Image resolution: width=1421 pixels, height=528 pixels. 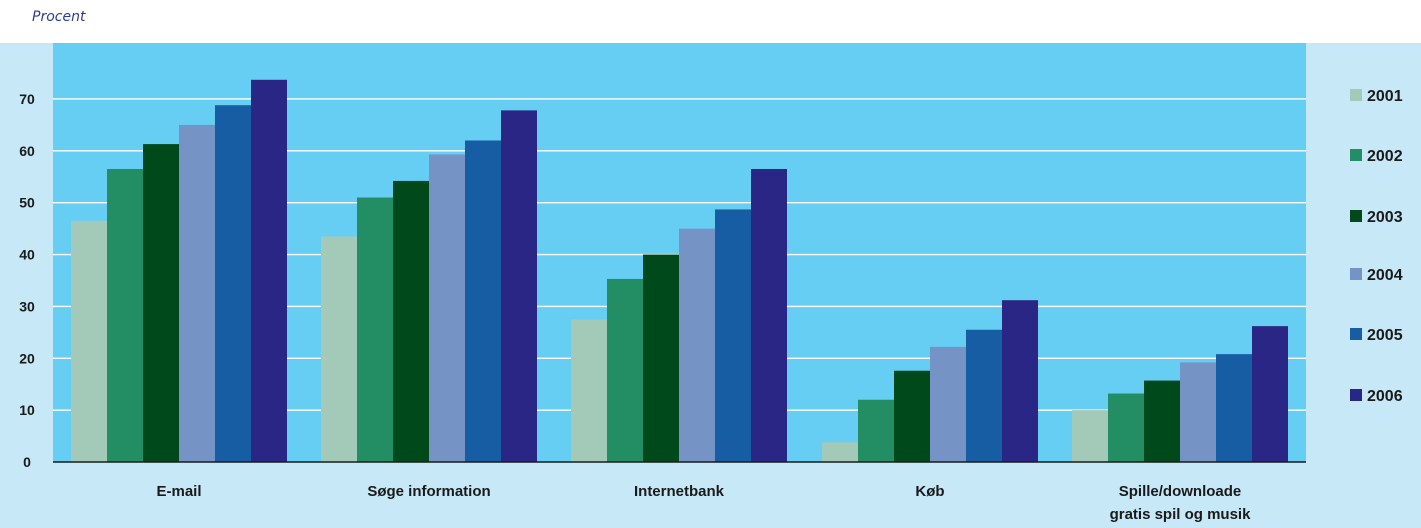 I want to click on legend-label-2004: 2004, so click(x=1385, y=275).